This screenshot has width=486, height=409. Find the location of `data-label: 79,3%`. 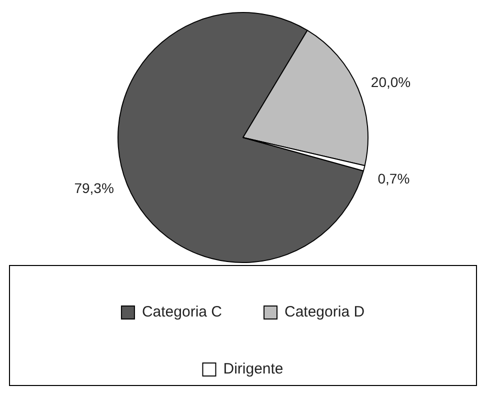

data-label: 79,3% is located at coordinates (94, 188).